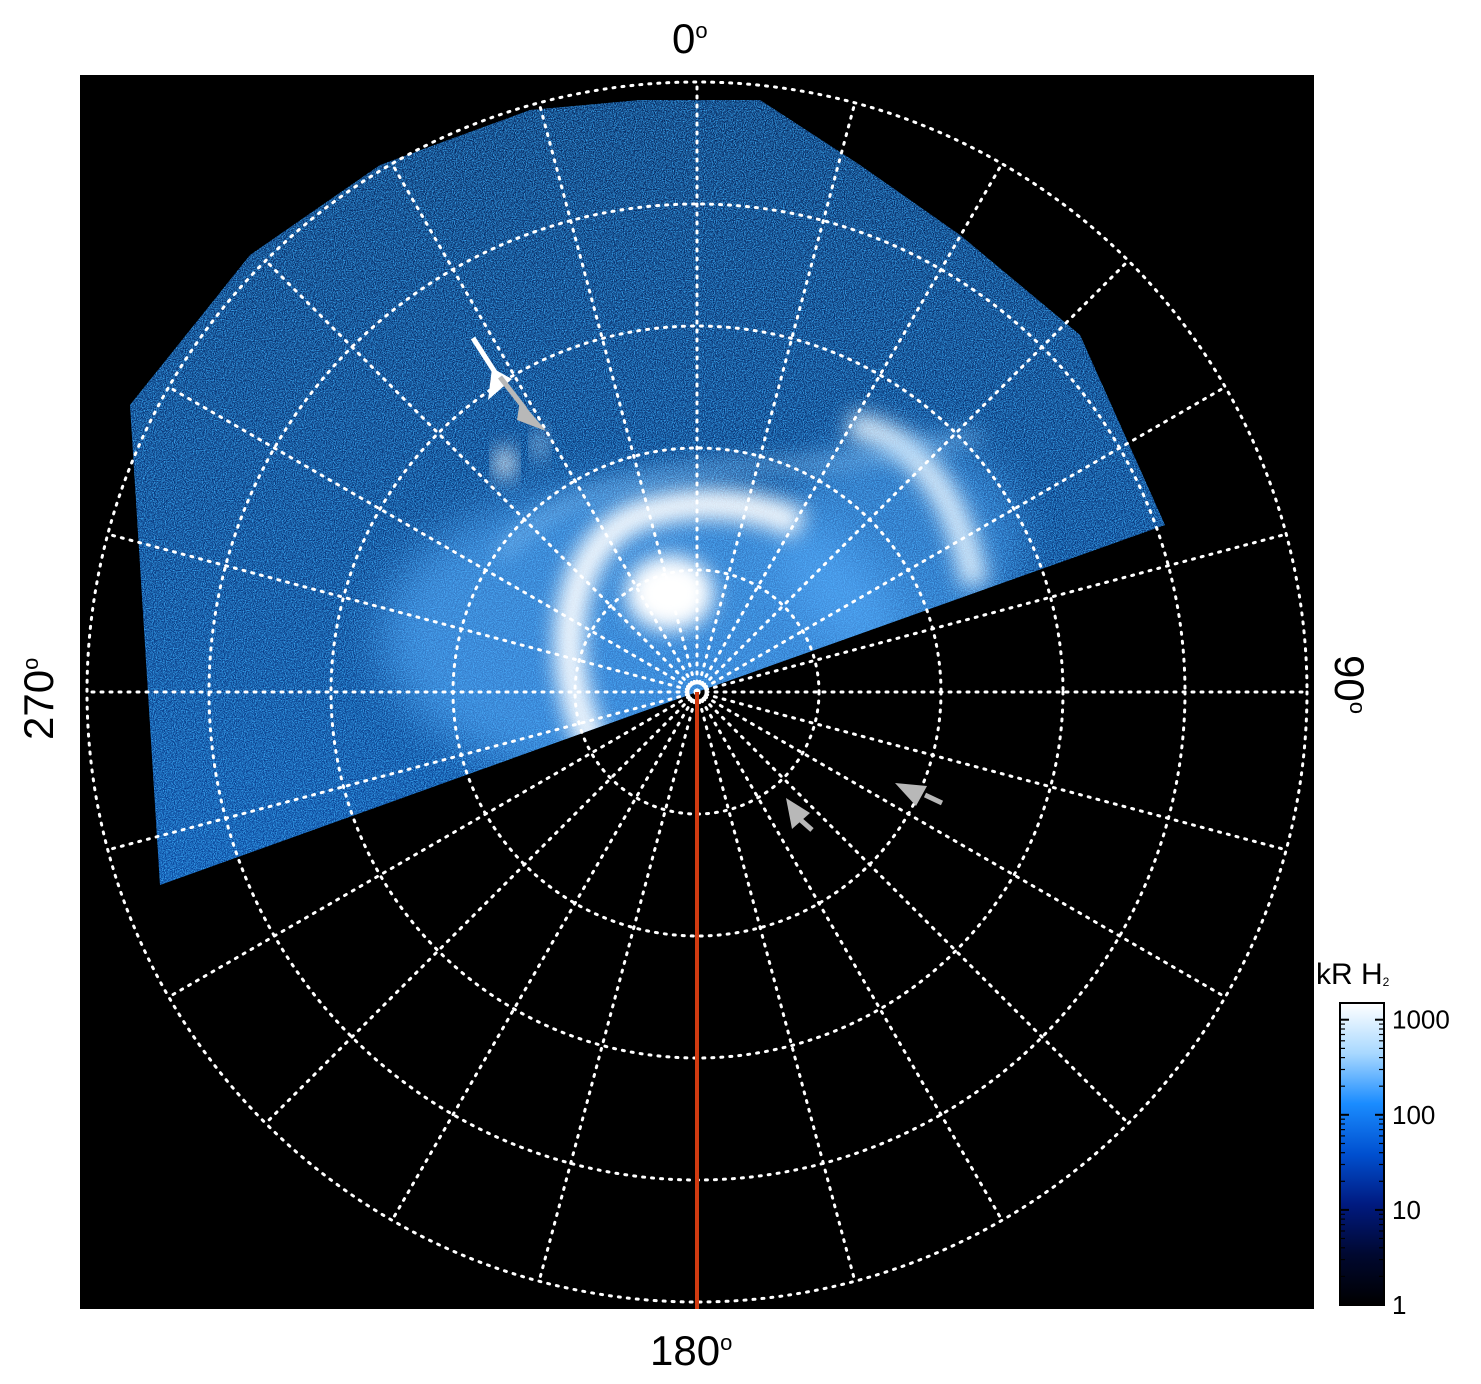 Image resolution: width=1481 pixels, height=1384 pixels. Describe the element at coordinates (1353, 974) in the screenshot. I see `colorbar-title: kR H2` at that location.